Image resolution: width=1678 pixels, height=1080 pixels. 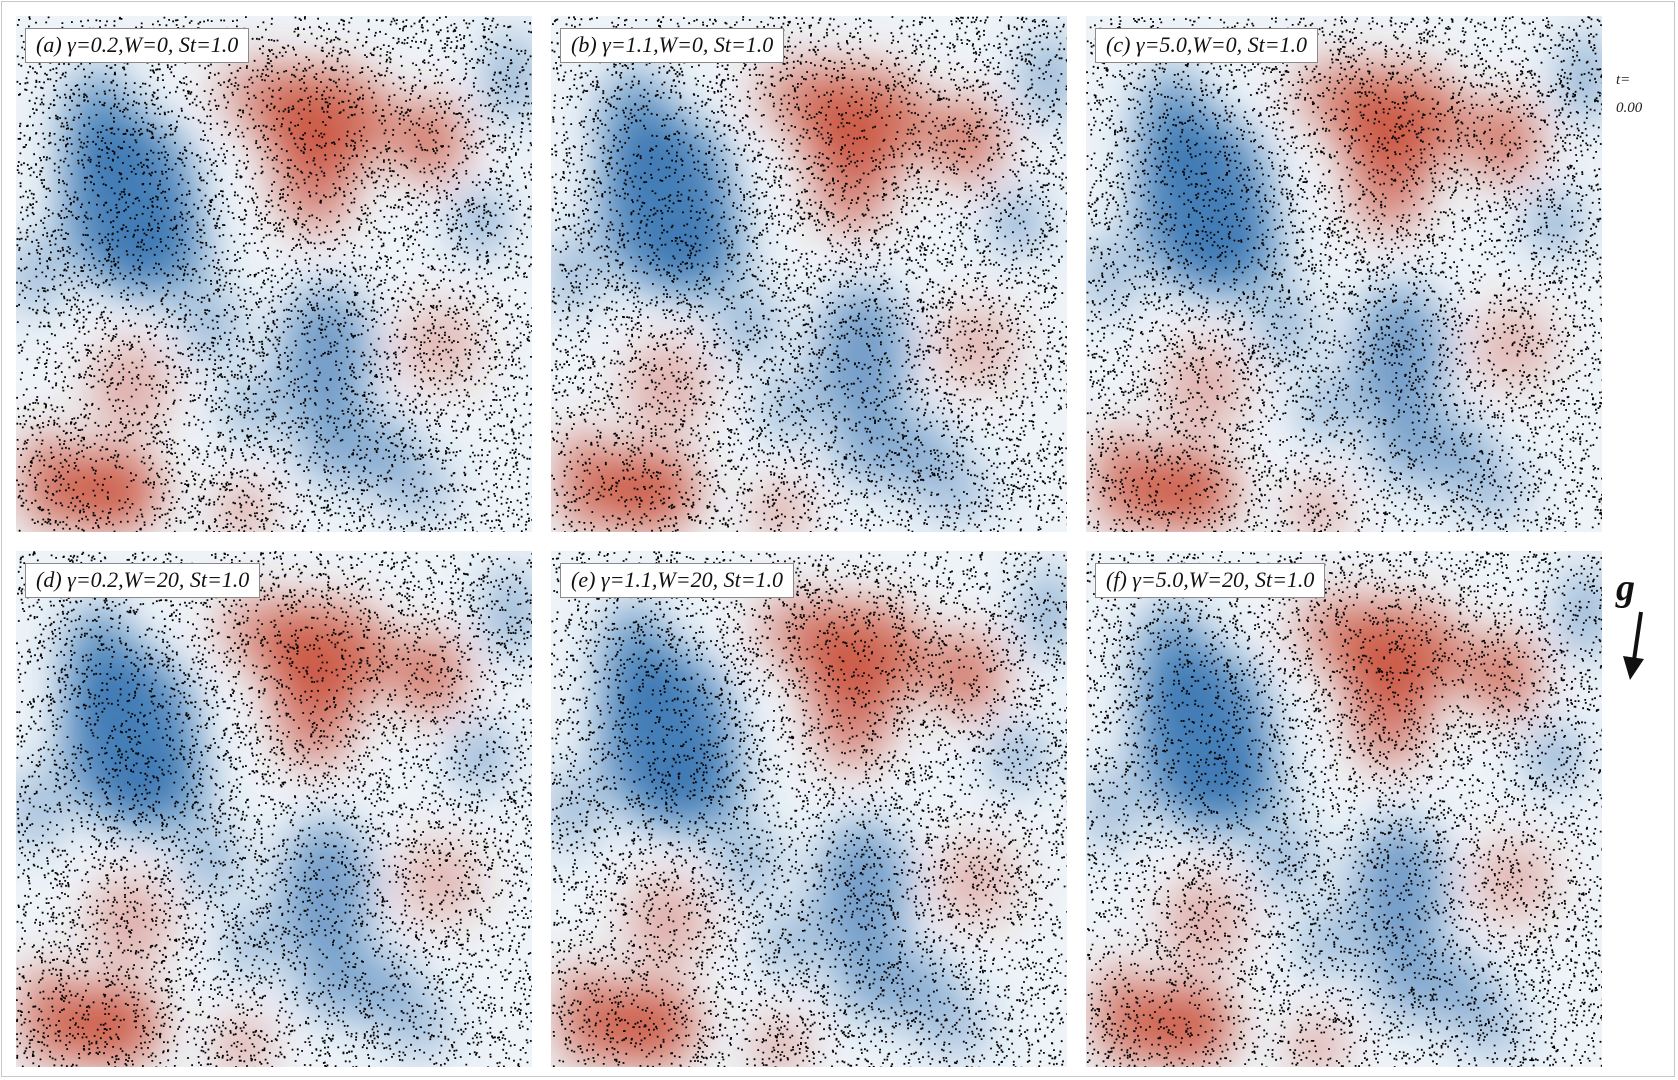 I want to click on panel-f: (f) γ=5.0,W=20, St=1.0, so click(x=1344, y=809).